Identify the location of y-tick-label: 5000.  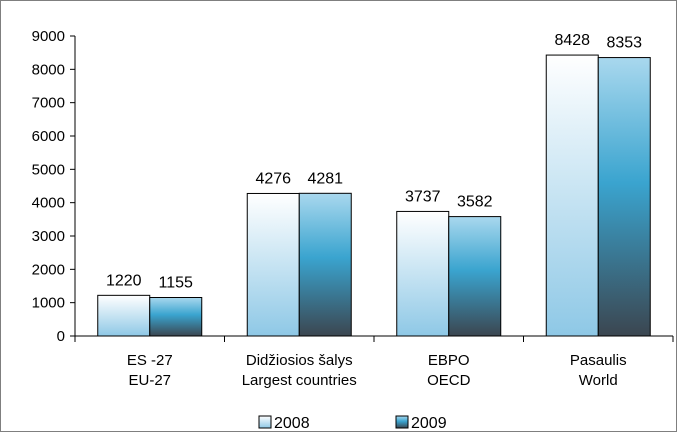
(48, 169).